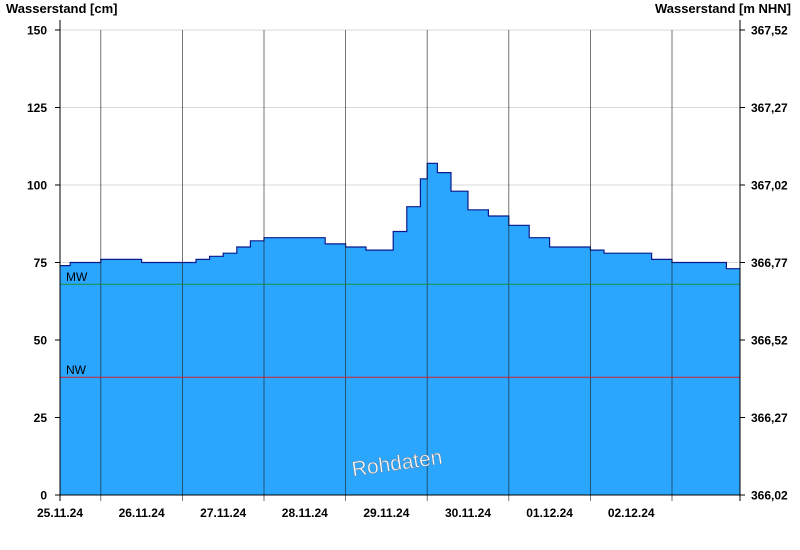  Describe the element at coordinates (722, 8) in the screenshot. I see `y-axis-right-title: Wasserstand [m NHN]` at that location.